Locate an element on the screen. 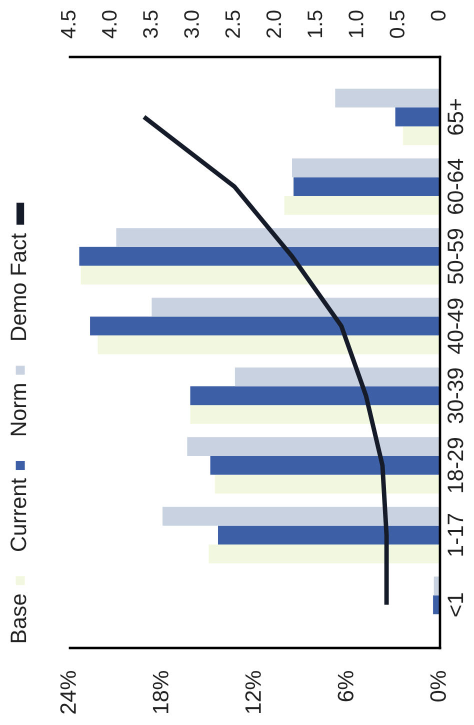  legend-label: Base is located at coordinates (18, 618).